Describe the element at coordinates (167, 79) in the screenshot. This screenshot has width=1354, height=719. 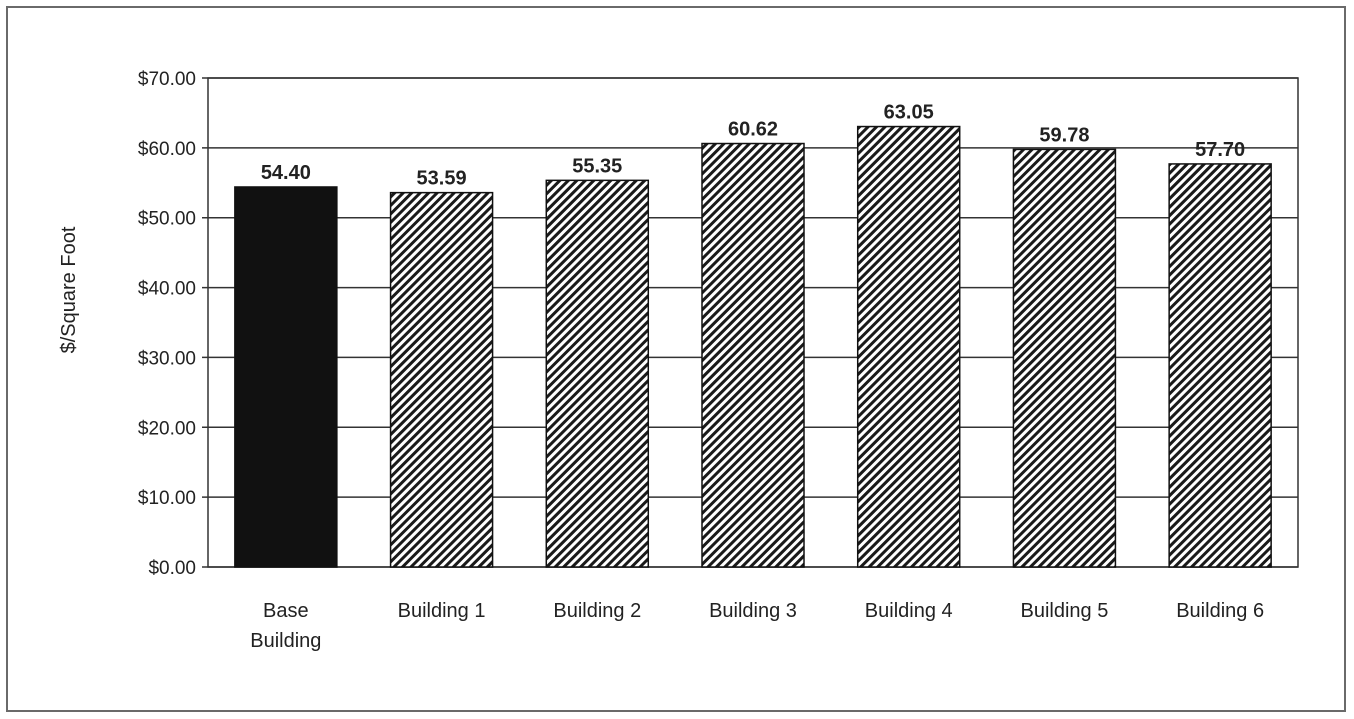
I see `y-tick-label: $70.00` at that location.